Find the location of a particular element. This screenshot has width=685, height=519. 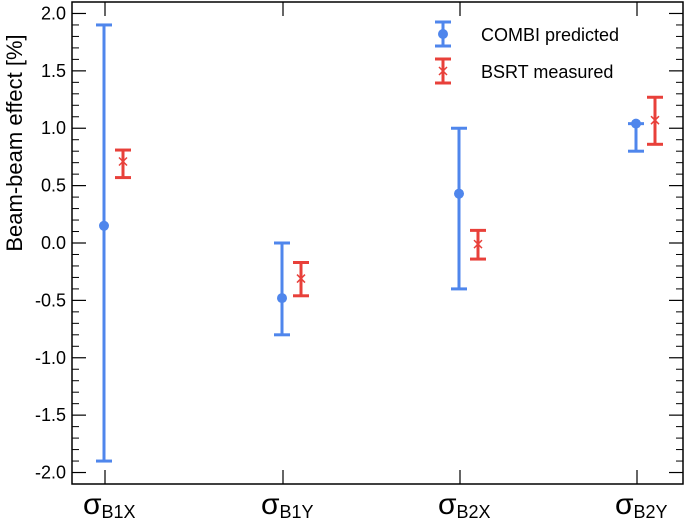

y-tick-label: -2.0 is located at coordinates (50, 473).